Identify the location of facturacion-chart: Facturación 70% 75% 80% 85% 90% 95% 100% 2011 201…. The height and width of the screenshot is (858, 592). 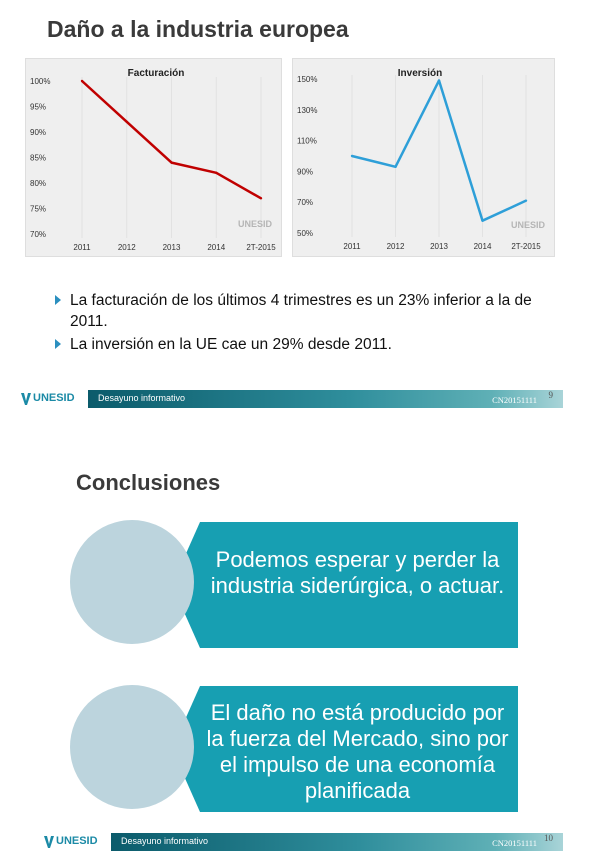
(153, 157).